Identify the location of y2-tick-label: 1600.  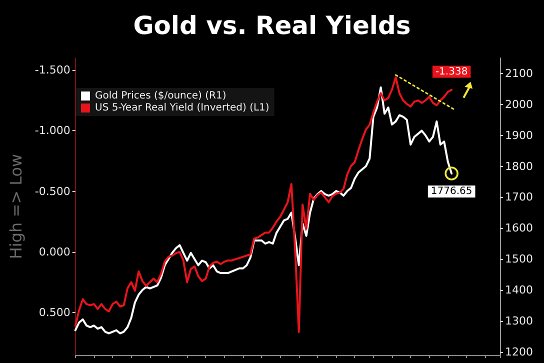
(519, 228).